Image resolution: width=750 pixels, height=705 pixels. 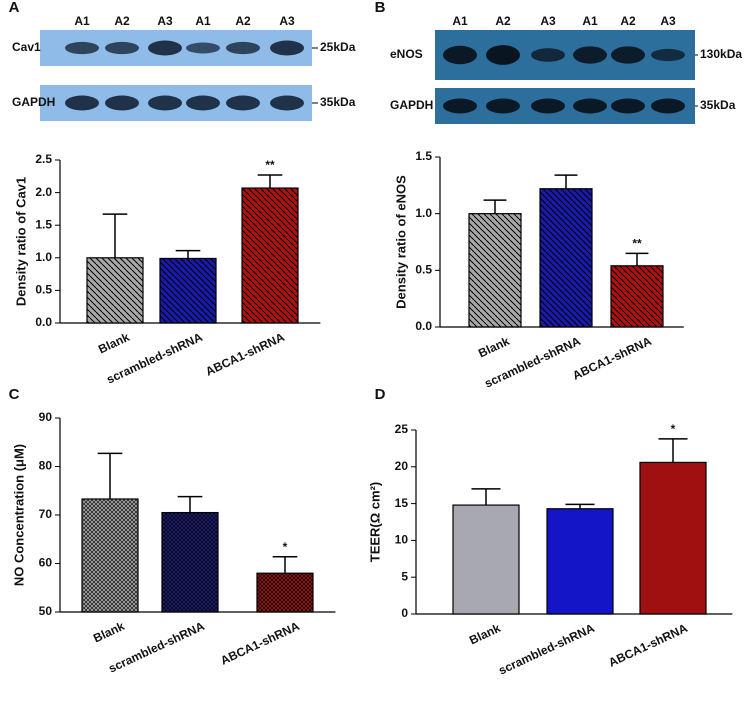 What do you see at coordinates (404, 576) in the screenshot?
I see `y-tick-label: 5` at bounding box center [404, 576].